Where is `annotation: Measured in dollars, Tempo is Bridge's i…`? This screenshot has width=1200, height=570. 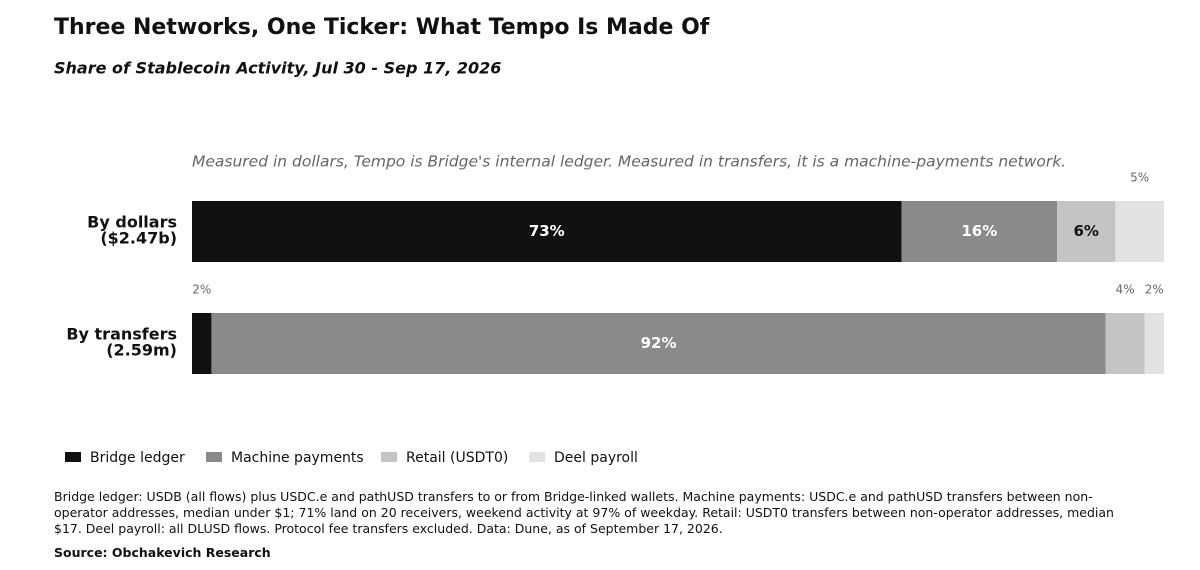
annotation: Measured in dollars, Tempo is Bridge's i… is located at coordinates (629, 162).